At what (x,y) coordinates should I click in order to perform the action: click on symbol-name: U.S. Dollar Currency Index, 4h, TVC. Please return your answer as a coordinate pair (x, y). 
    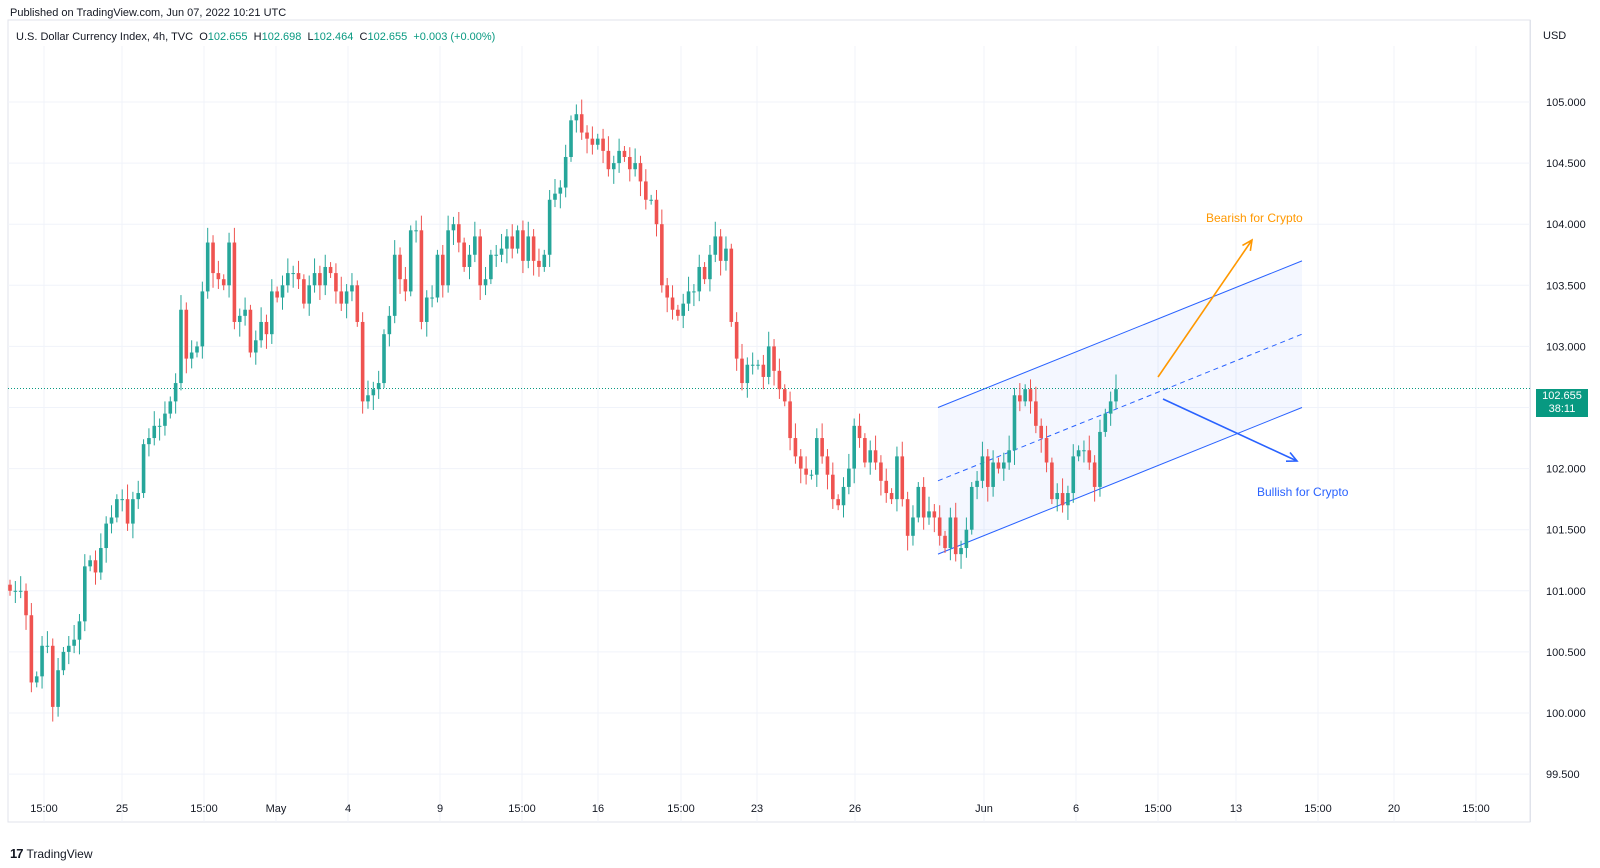
    Looking at the image, I should click on (105, 37).